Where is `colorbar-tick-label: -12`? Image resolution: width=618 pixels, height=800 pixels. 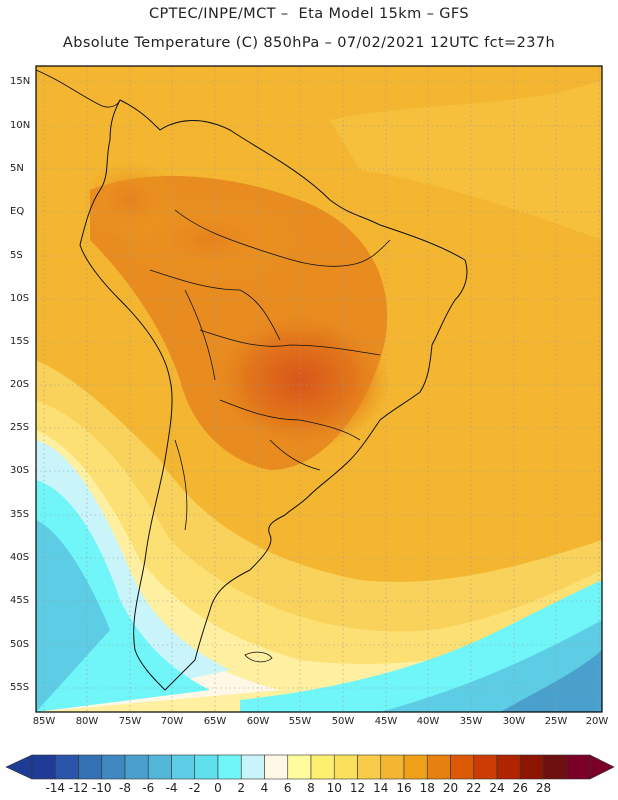 colorbar-tick-label: -12 is located at coordinates (78, 788).